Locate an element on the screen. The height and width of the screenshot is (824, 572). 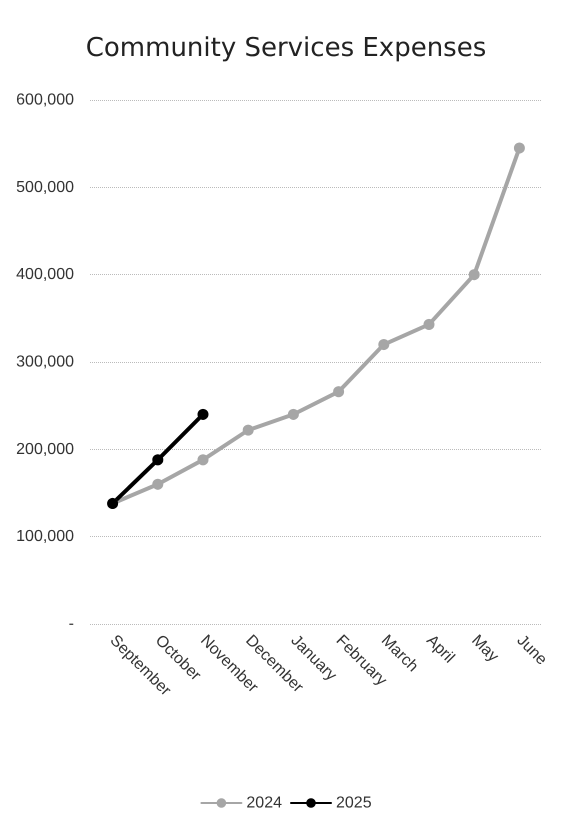
y-tick-label: 600,000 is located at coordinates (45, 100).